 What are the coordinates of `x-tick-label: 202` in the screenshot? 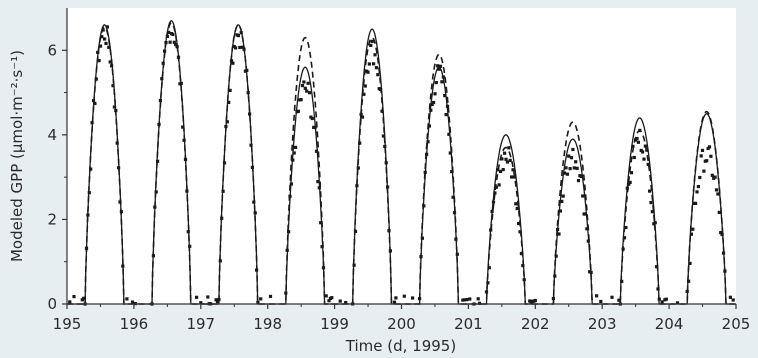 It's located at (535, 324).